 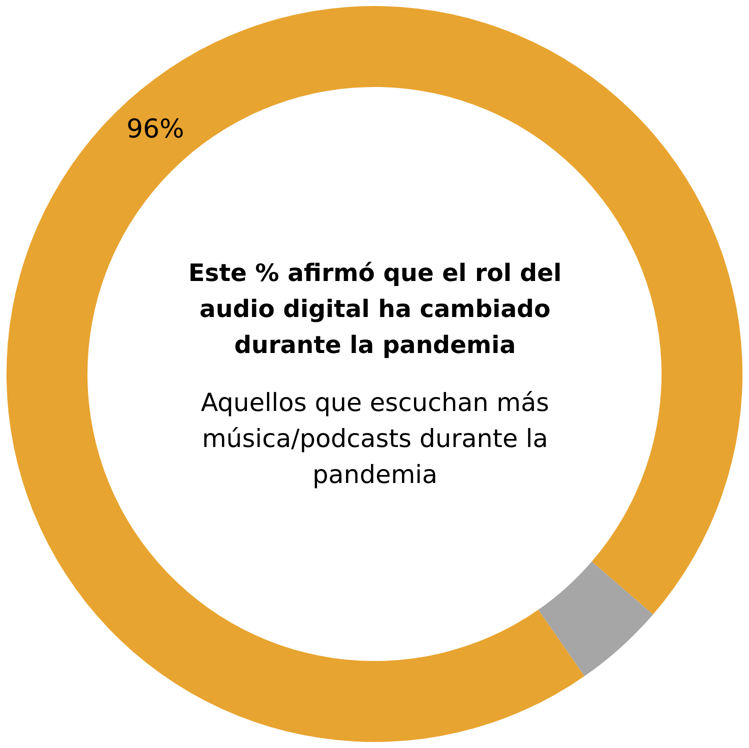 What do you see at coordinates (375, 439) in the screenshot?
I see `text: Aquellos que escuchan más música/podcasts durante la pandemia` at bounding box center [375, 439].